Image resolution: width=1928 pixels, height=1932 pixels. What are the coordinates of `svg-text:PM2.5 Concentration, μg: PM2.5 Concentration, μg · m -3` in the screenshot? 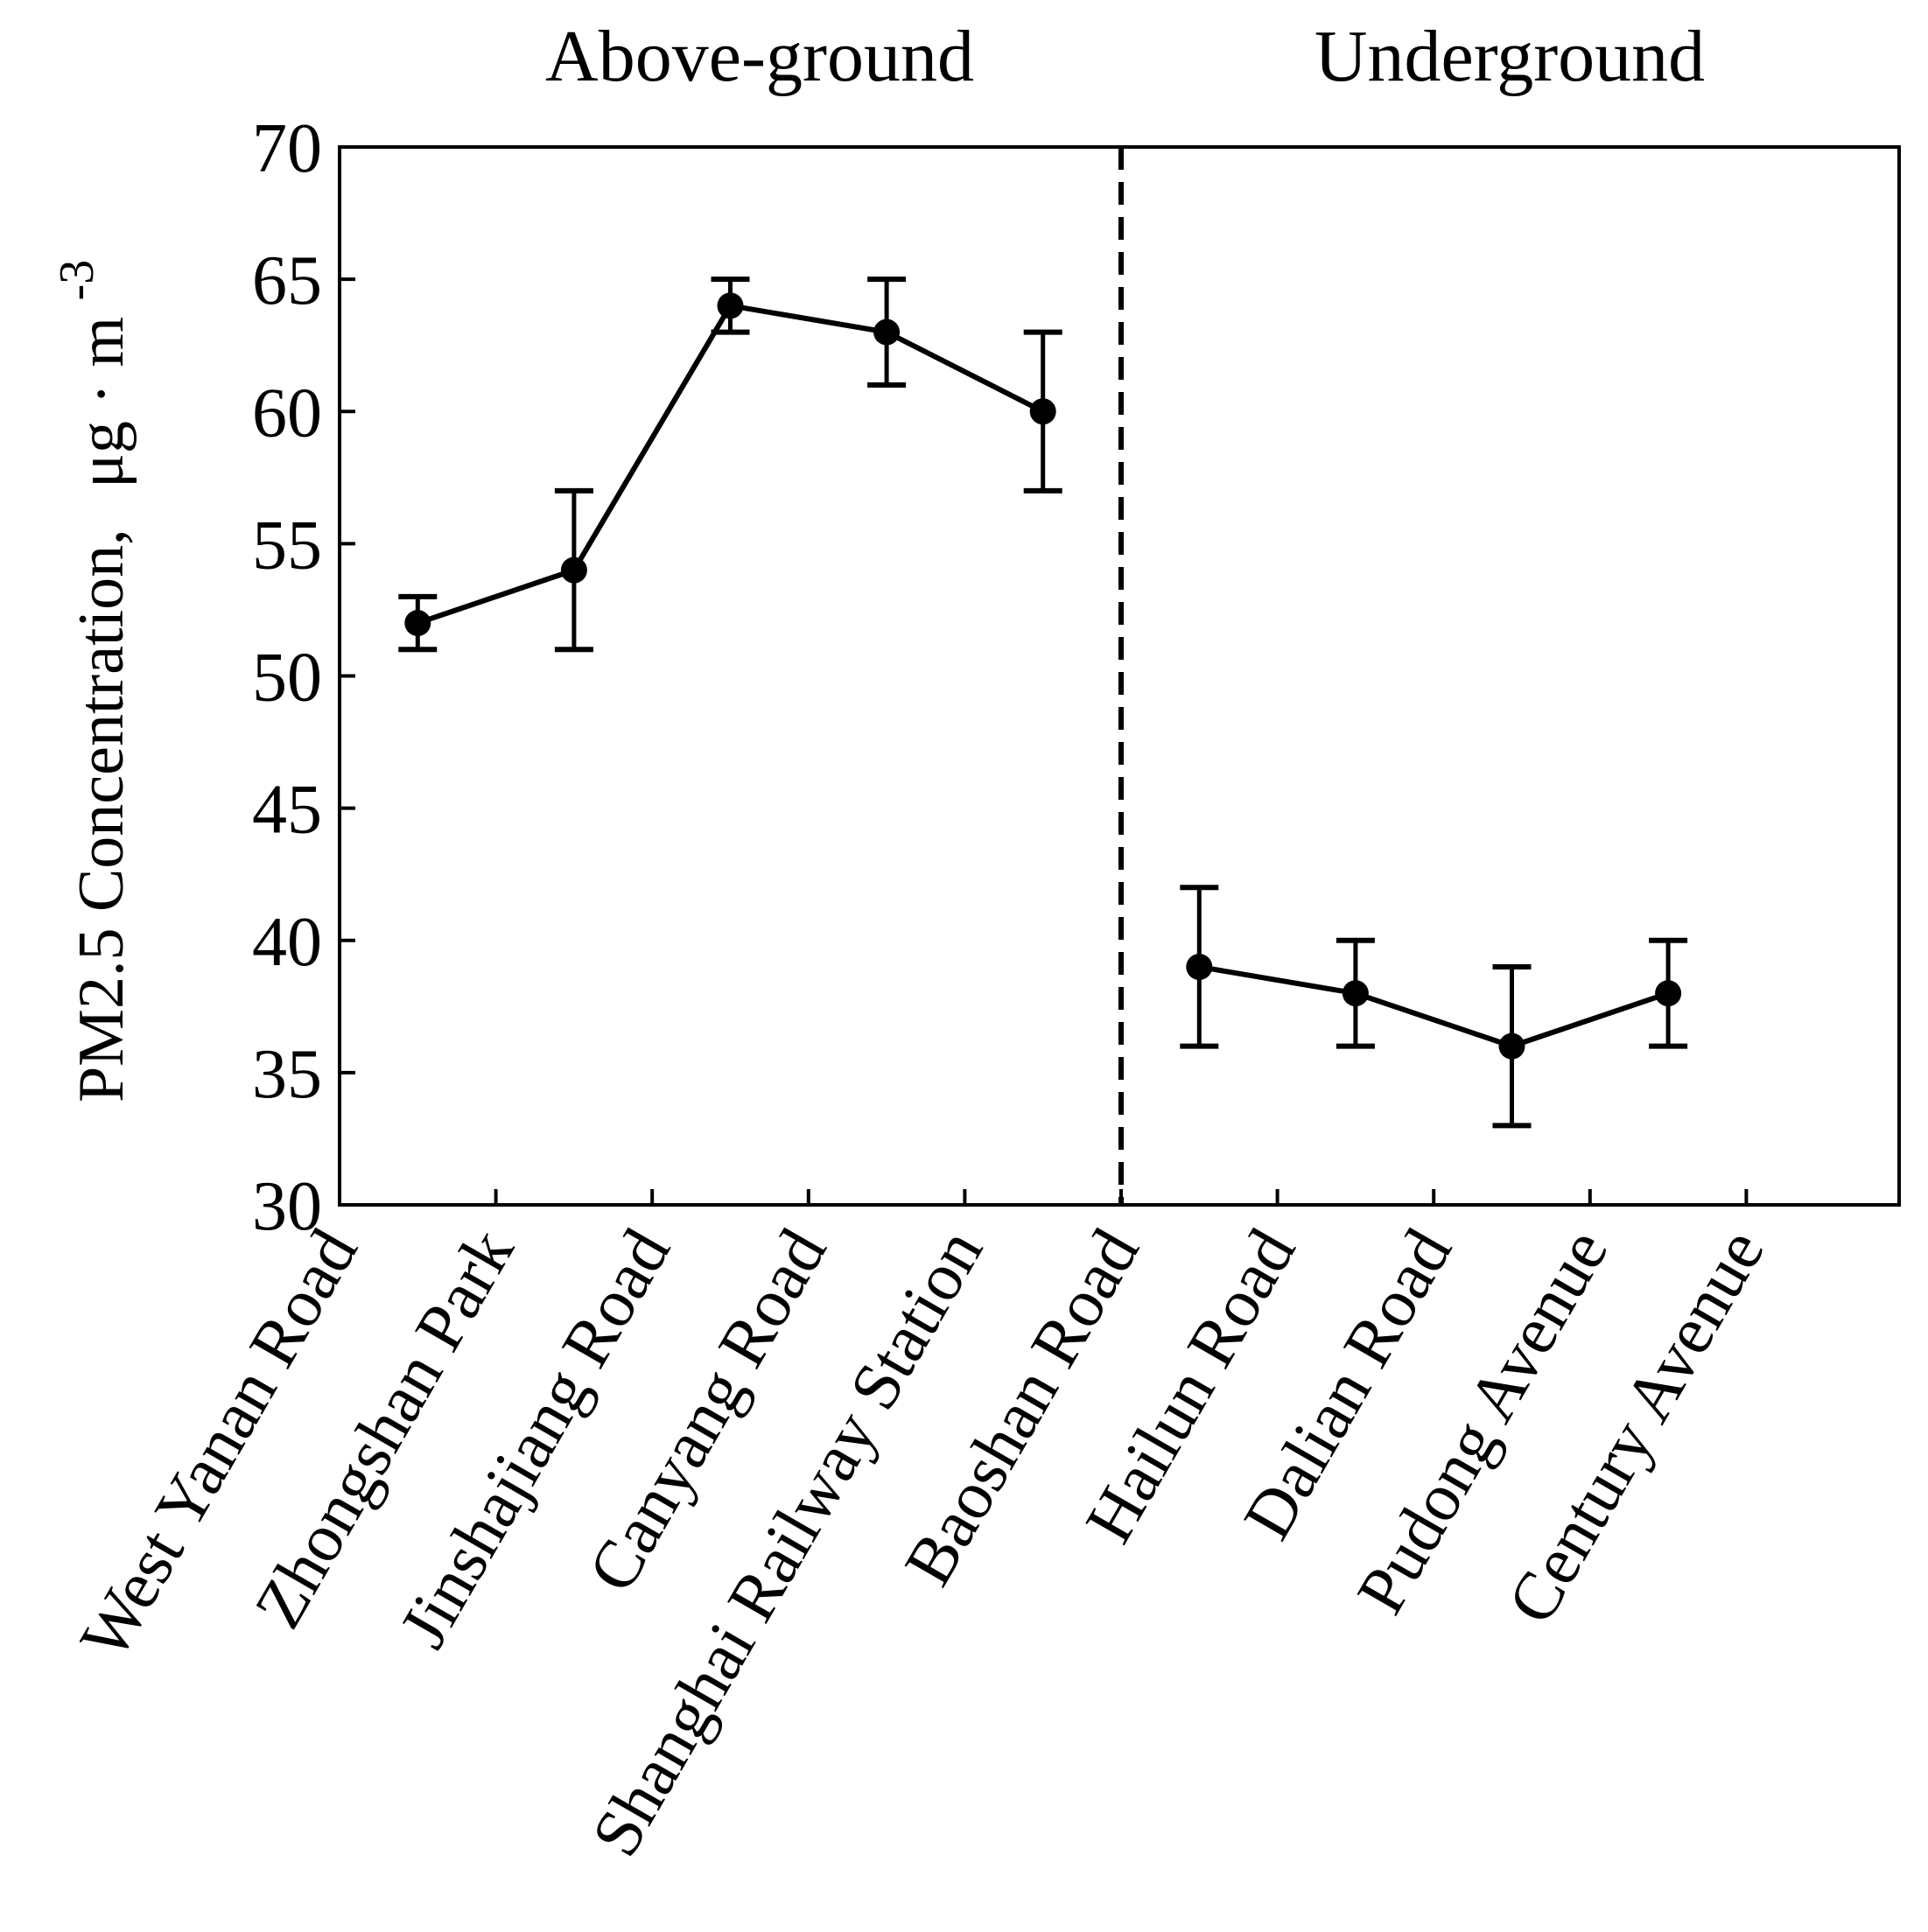 It's located at (93, 681).